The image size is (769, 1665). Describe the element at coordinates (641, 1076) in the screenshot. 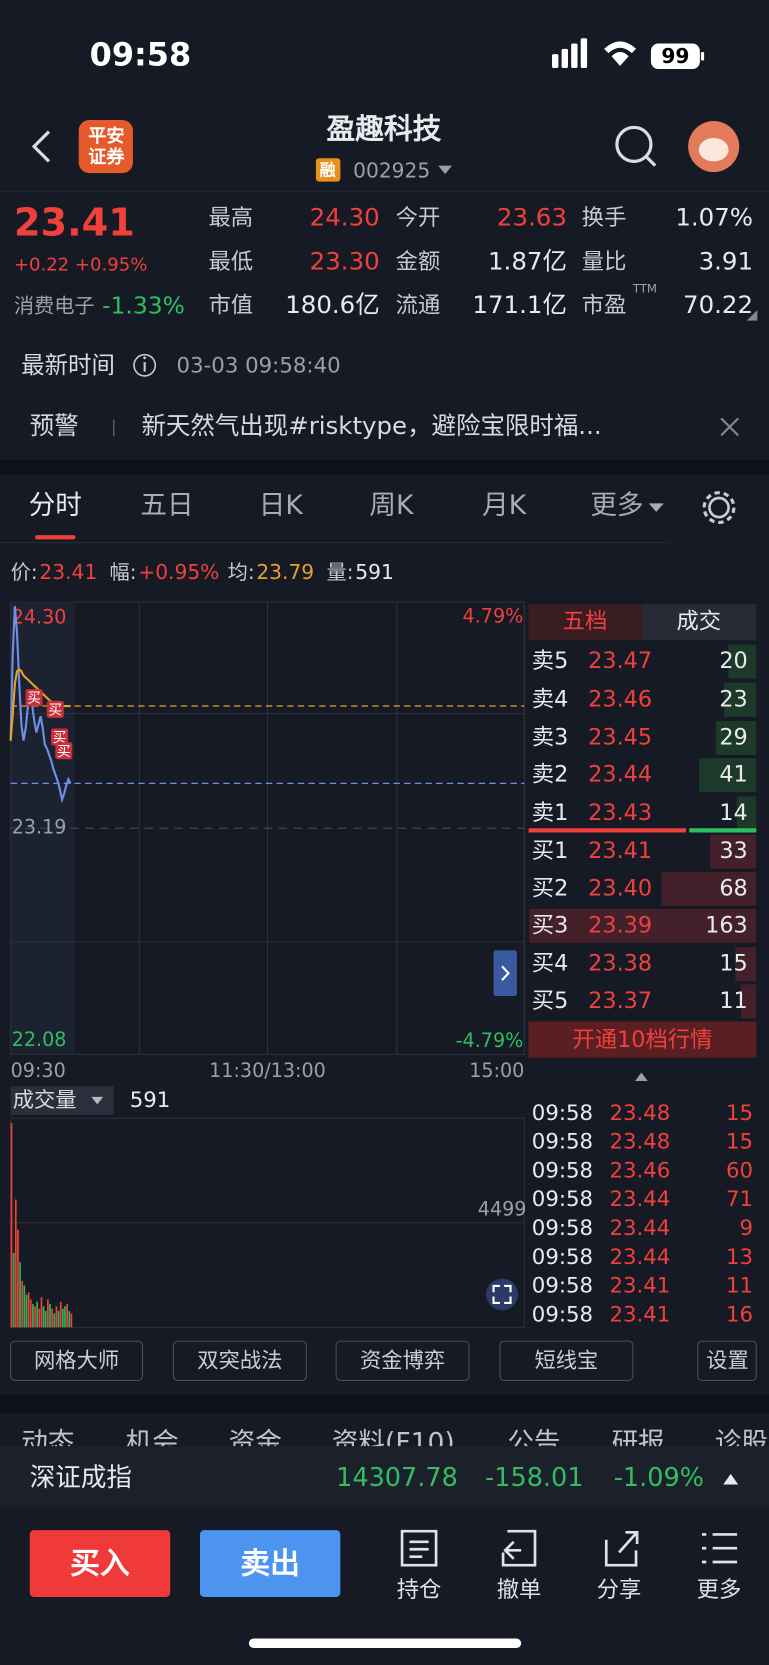

I see `scroll-arrow` at that location.